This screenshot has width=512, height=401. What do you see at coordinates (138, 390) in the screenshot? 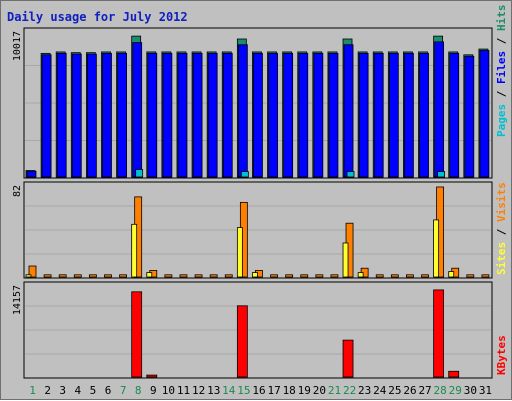
I see `x-tick-label: 8` at bounding box center [138, 390].